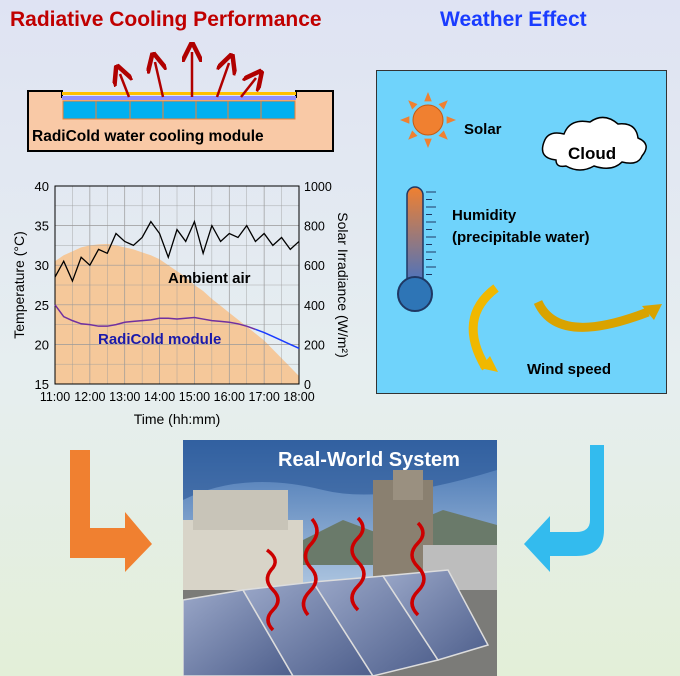 The image size is (680, 676). I want to click on heat-wave-arrows, so click(345, 574).